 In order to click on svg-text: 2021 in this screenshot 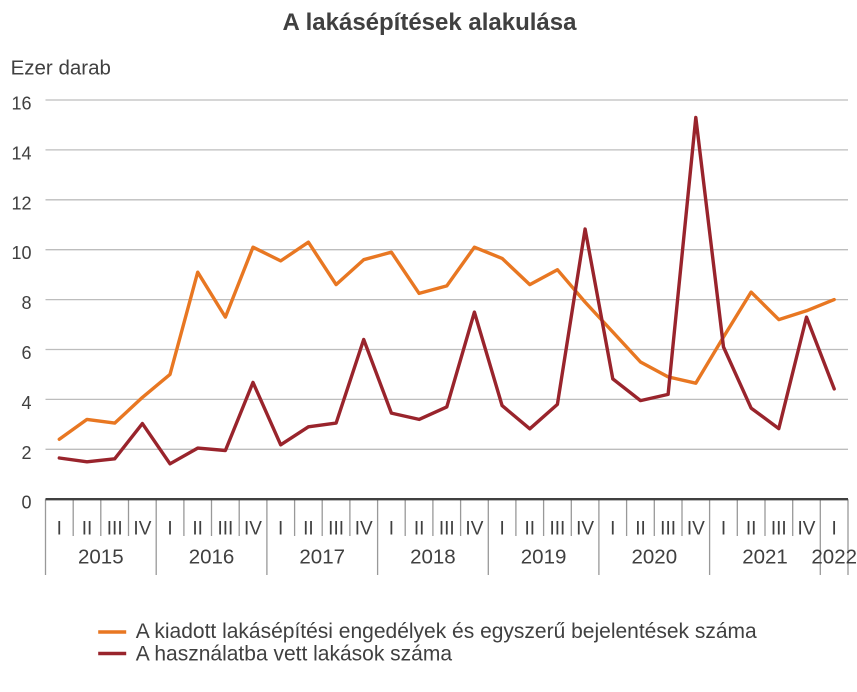, I will do `click(765, 557)`.